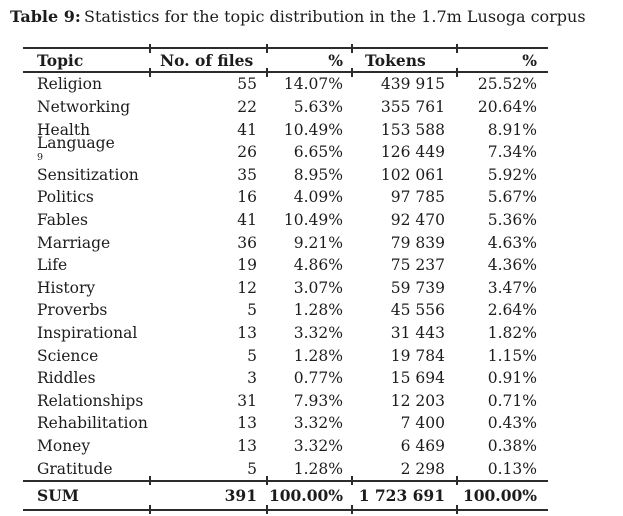 Image resolution: width=623 pixels, height=516 pixels. Describe the element at coordinates (512, 197) in the screenshot. I see `cell-tokens-percent: 5.67%` at that location.